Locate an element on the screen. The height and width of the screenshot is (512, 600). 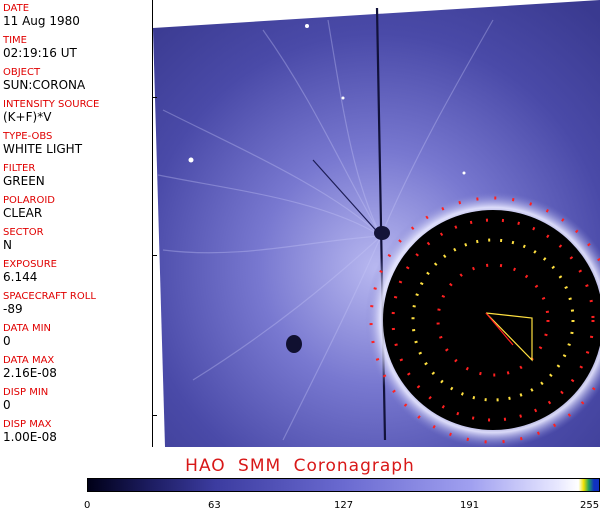
meta-label: POLAROID is located at coordinates (29, 200).